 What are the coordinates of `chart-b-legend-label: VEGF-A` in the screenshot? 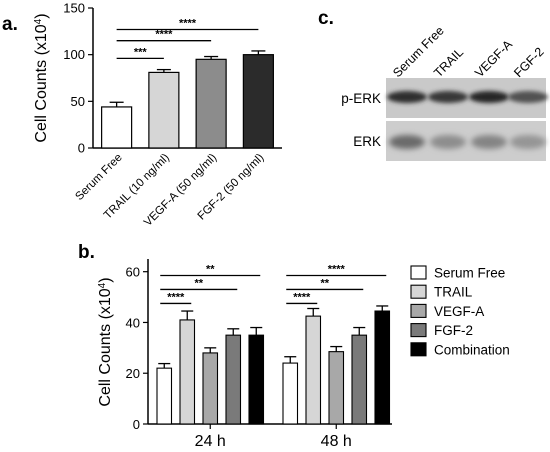 It's located at (459, 311).